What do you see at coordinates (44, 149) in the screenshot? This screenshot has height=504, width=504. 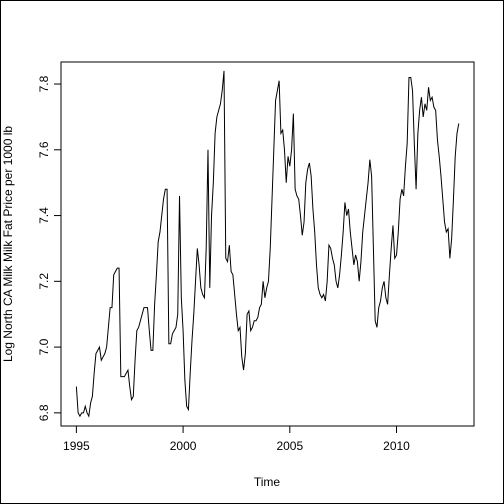 I see `y-tick-label: 7.6` at bounding box center [44, 149].